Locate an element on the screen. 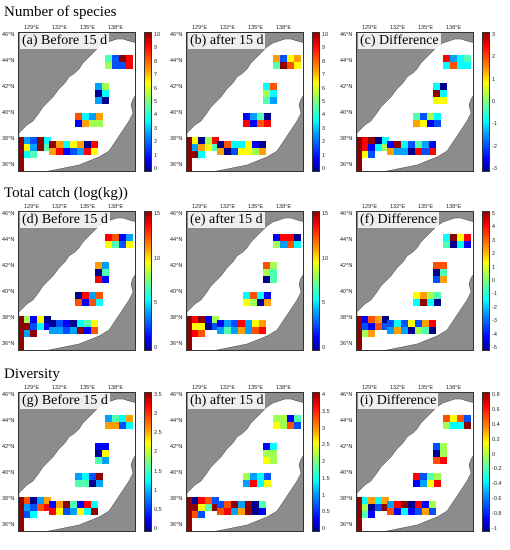  colorbar-tick: 9 is located at coordinates (156, 48).